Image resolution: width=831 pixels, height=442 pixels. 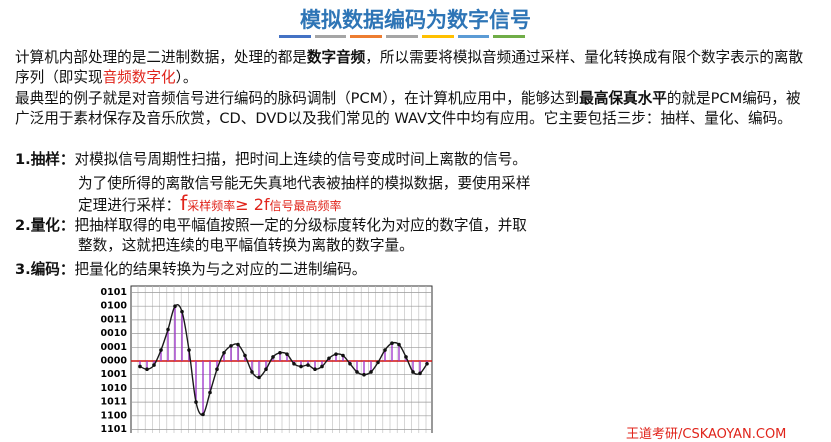 What do you see at coordinates (45, 269) in the screenshot?
I see `step-label: 3.编码：` at bounding box center [45, 269].